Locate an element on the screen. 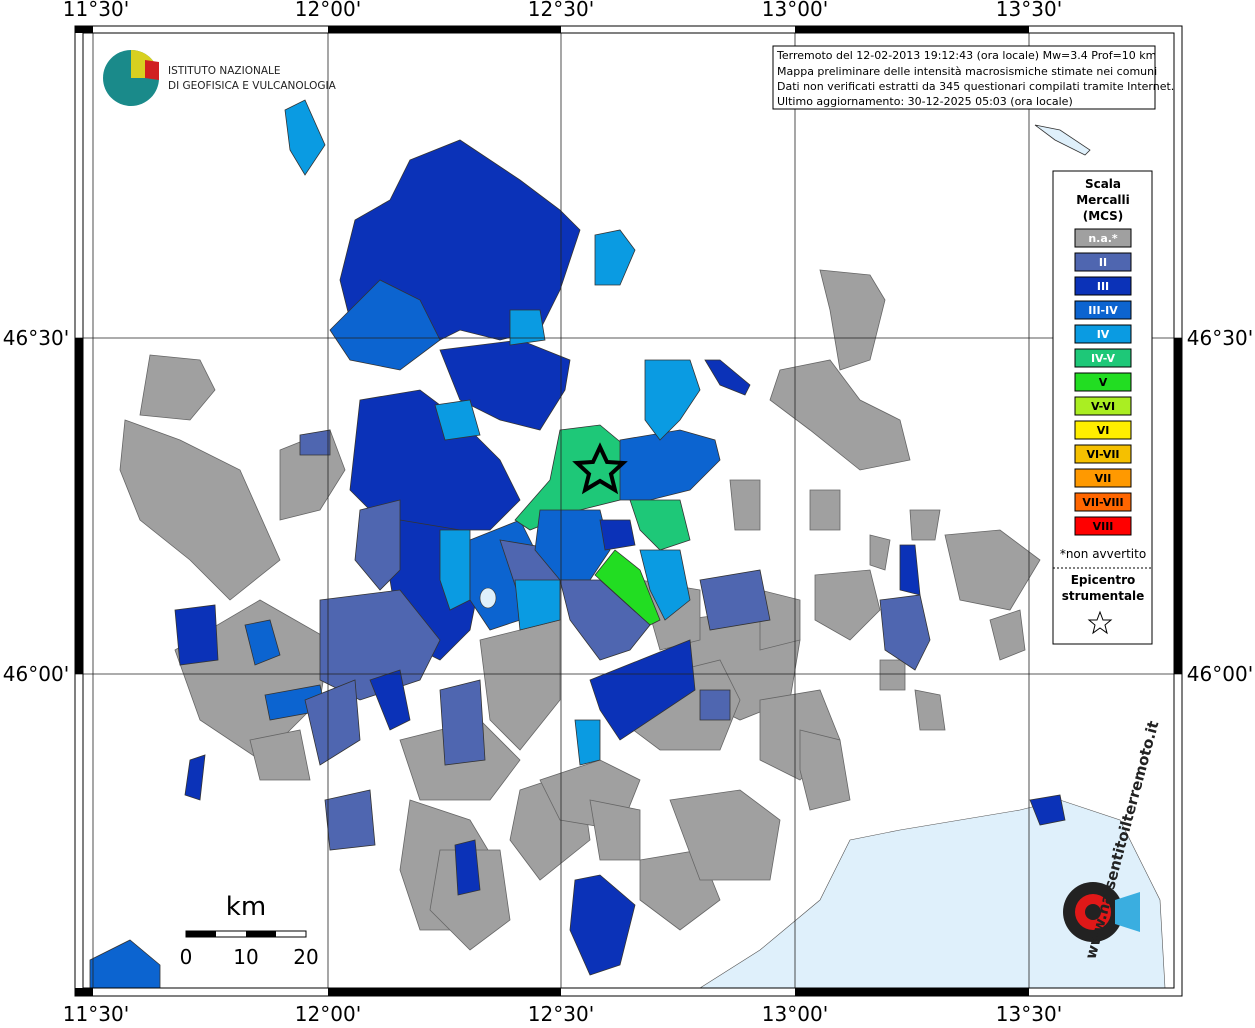 The width and height of the screenshot is (1255, 1028). legend-label: n.a.* is located at coordinates (1103, 238).